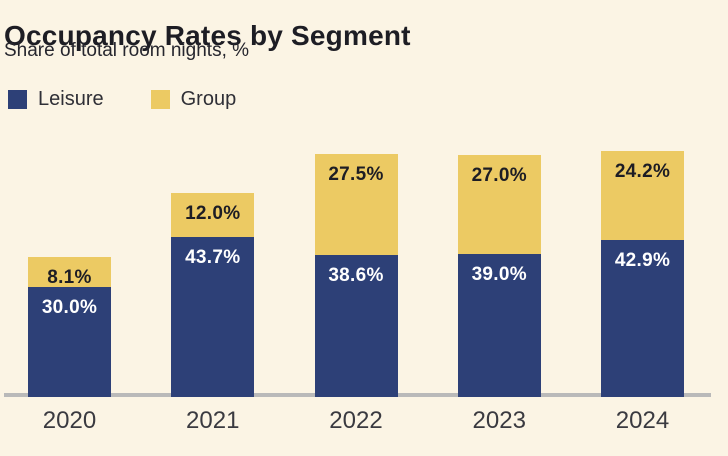 This screenshot has height=456, width=728. Describe the element at coordinates (69, 278) in the screenshot. I see `group-value-label: 8.1%` at that location.